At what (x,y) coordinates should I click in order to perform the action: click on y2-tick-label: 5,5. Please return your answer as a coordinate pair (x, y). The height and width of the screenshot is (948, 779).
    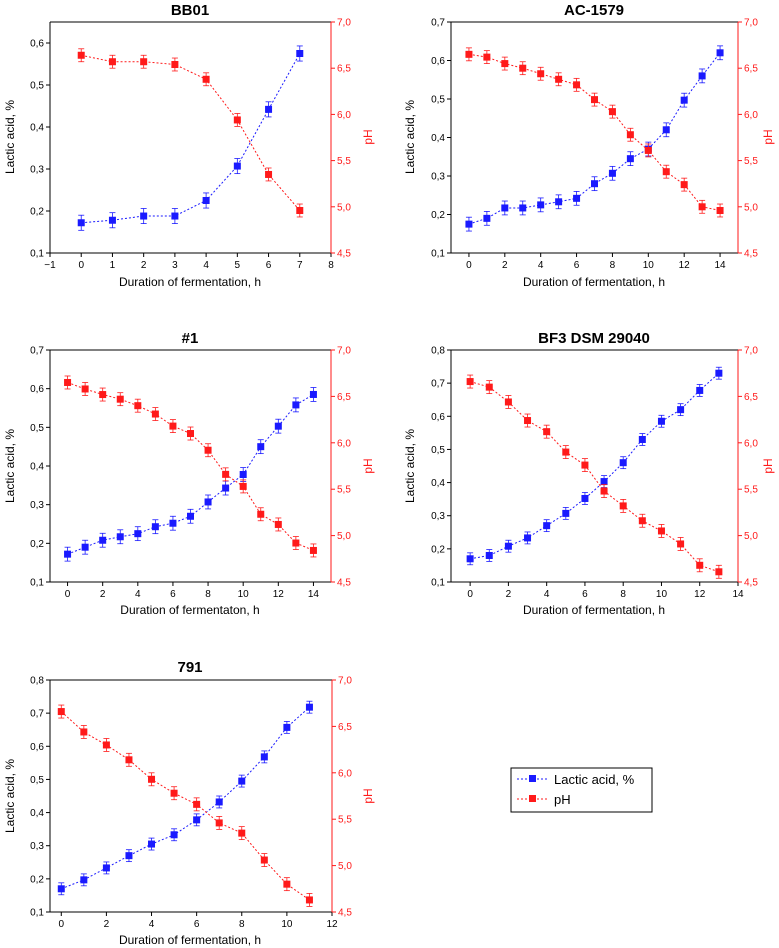
    Looking at the image, I should click on (344, 161).